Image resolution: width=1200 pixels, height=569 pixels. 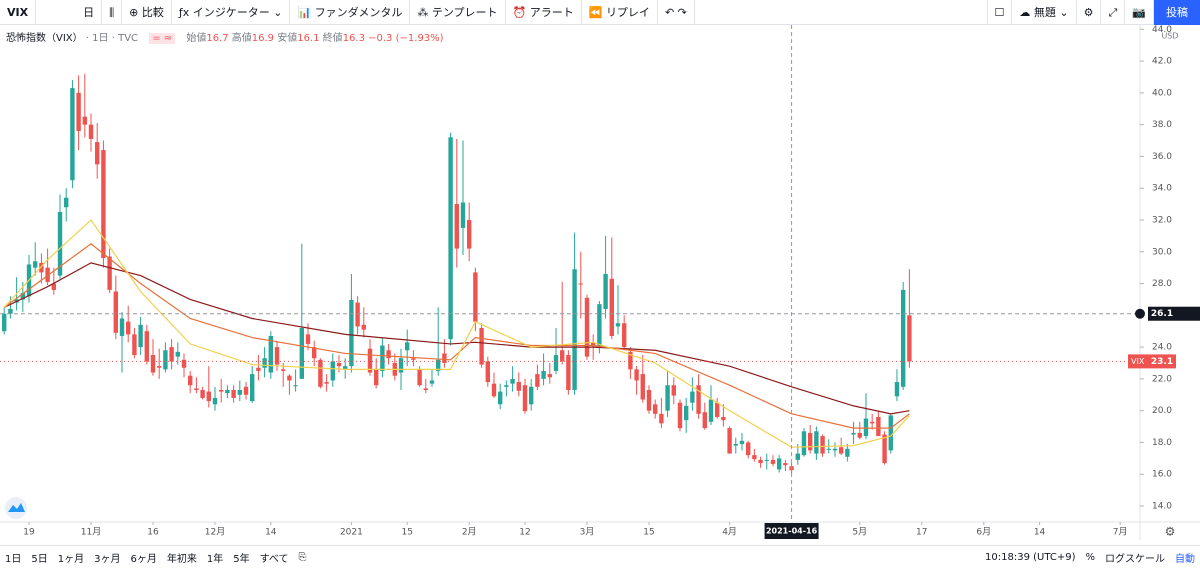 I want to click on range-button: 6ヶ月, so click(x=143, y=559).